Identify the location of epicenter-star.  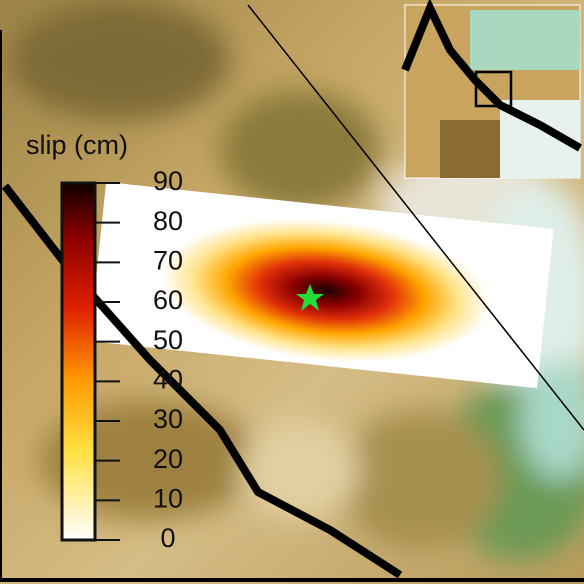
(310, 297).